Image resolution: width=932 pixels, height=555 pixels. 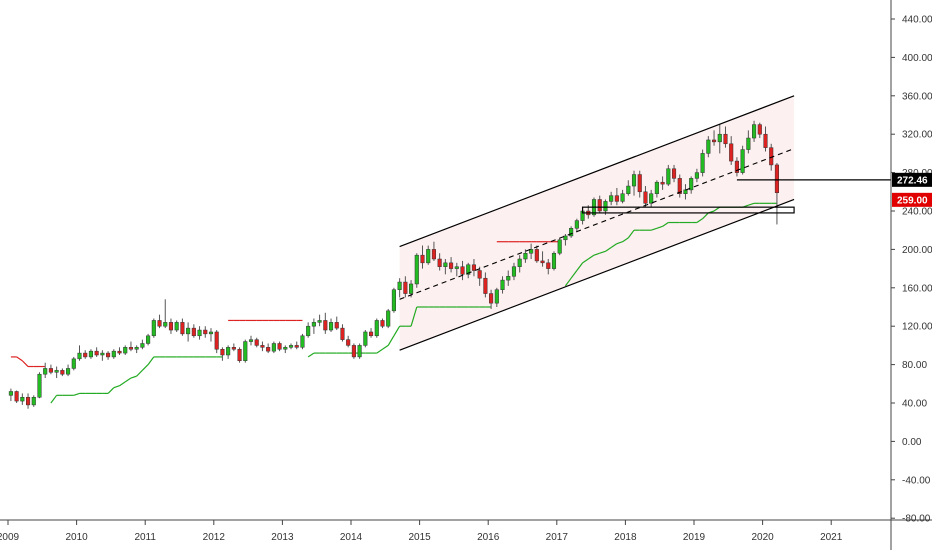 I want to click on x-tick-label: 2018, so click(x=625, y=537).